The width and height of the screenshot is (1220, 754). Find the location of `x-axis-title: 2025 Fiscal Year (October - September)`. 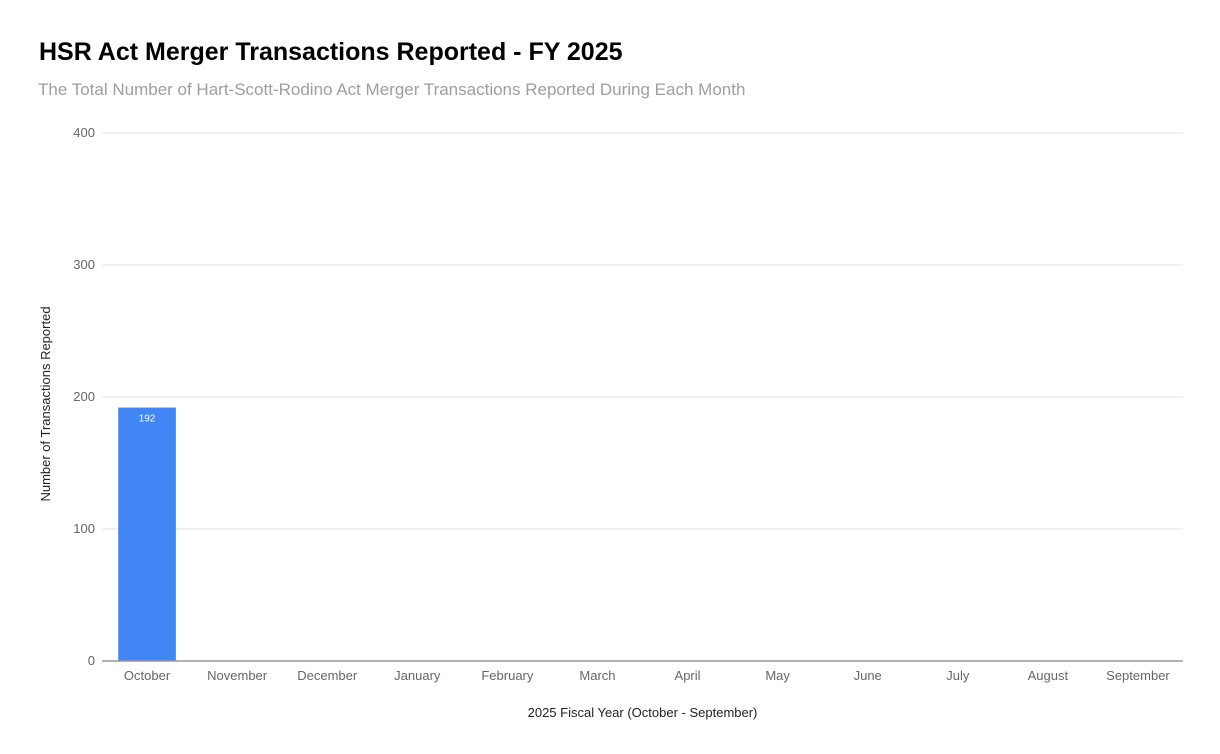

x-axis-title: 2025 Fiscal Year (October - September) is located at coordinates (643, 712).